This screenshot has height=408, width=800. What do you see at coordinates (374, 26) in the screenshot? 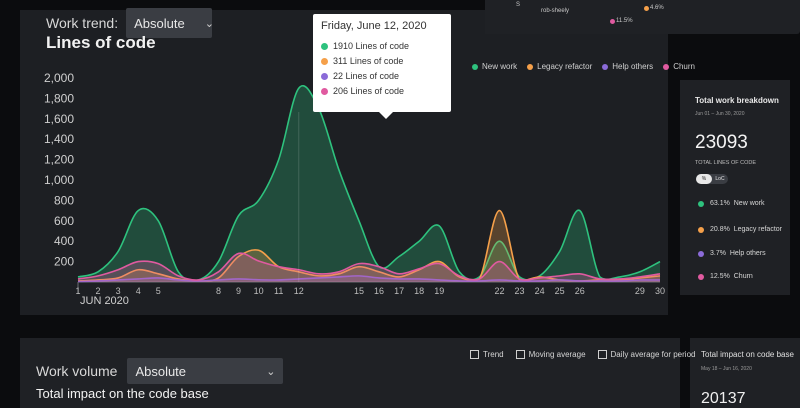
I see `tooltip-date: Friday, June 12, 2020` at bounding box center [374, 26].